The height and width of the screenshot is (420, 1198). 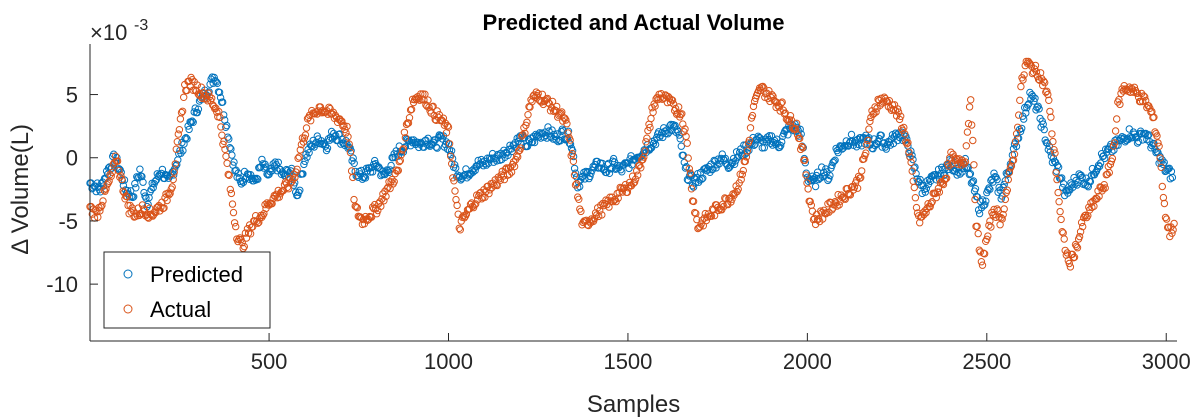 What do you see at coordinates (633, 404) in the screenshot?
I see `x-axis-label: Samples` at bounding box center [633, 404].